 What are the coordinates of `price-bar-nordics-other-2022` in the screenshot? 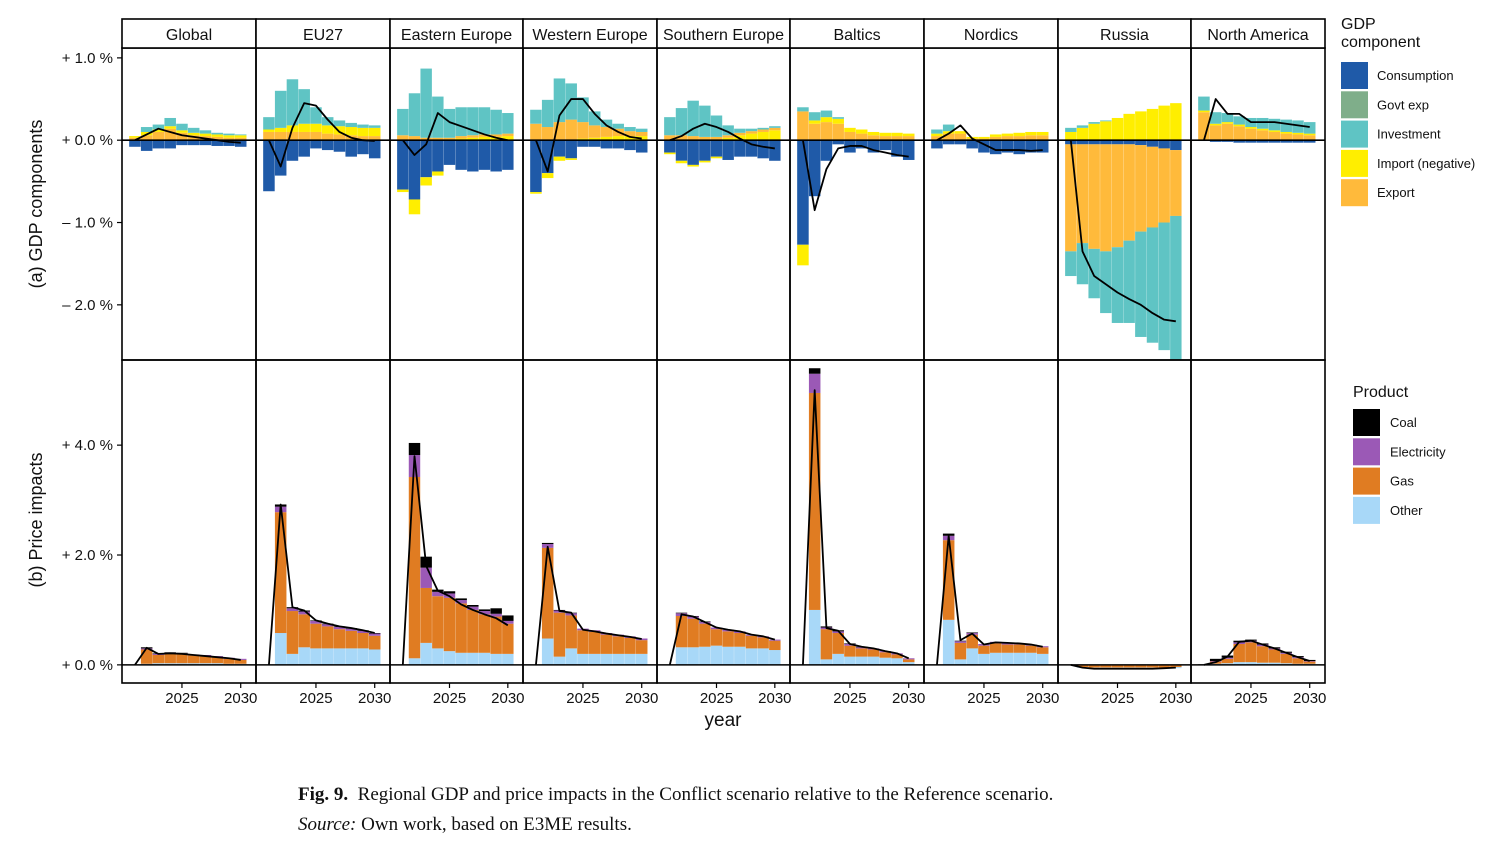 It's located at (948, 642).